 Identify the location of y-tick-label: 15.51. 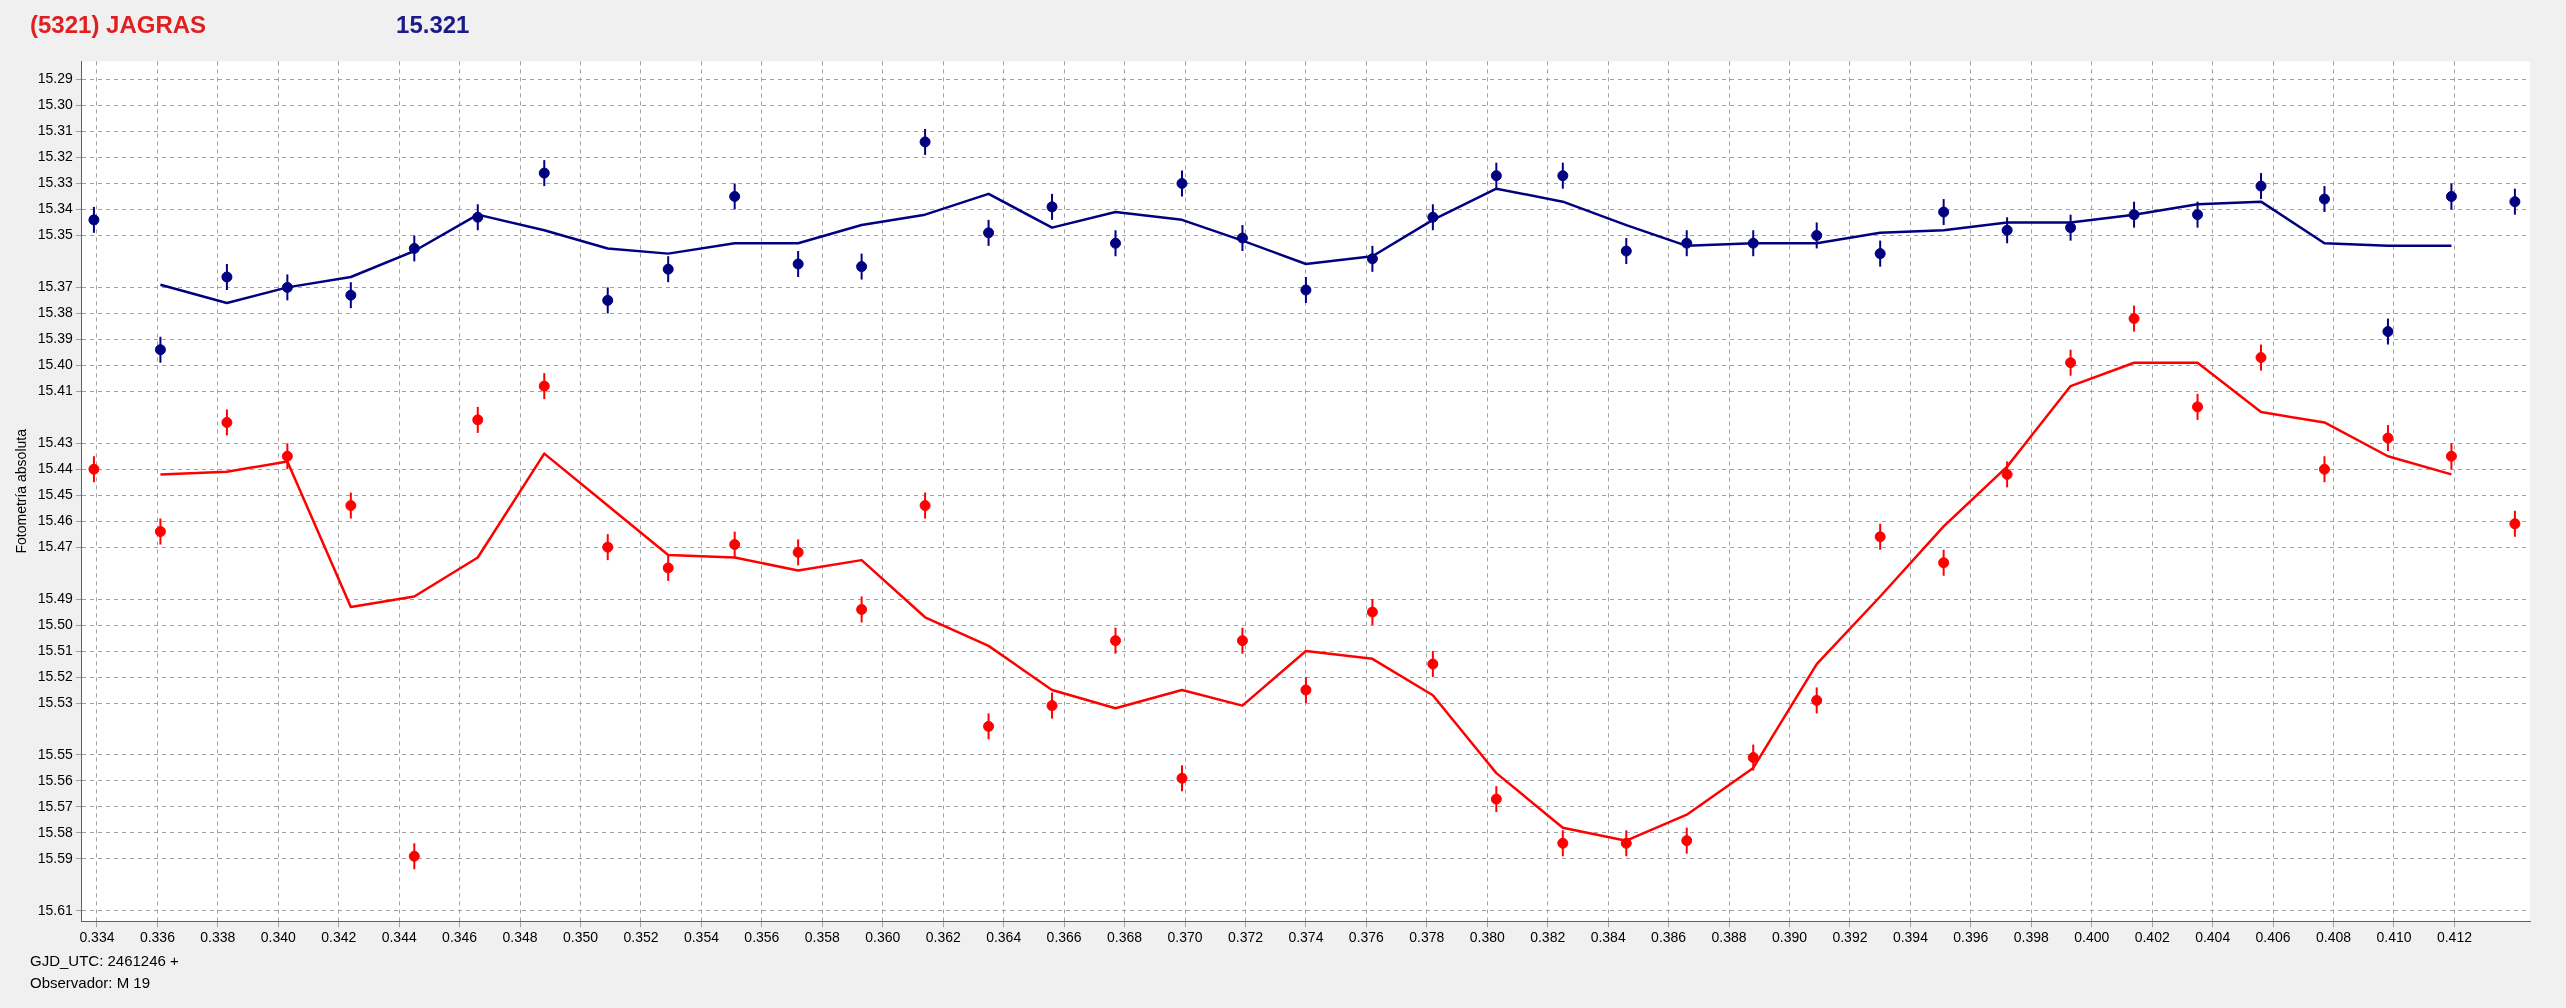
(55, 649).